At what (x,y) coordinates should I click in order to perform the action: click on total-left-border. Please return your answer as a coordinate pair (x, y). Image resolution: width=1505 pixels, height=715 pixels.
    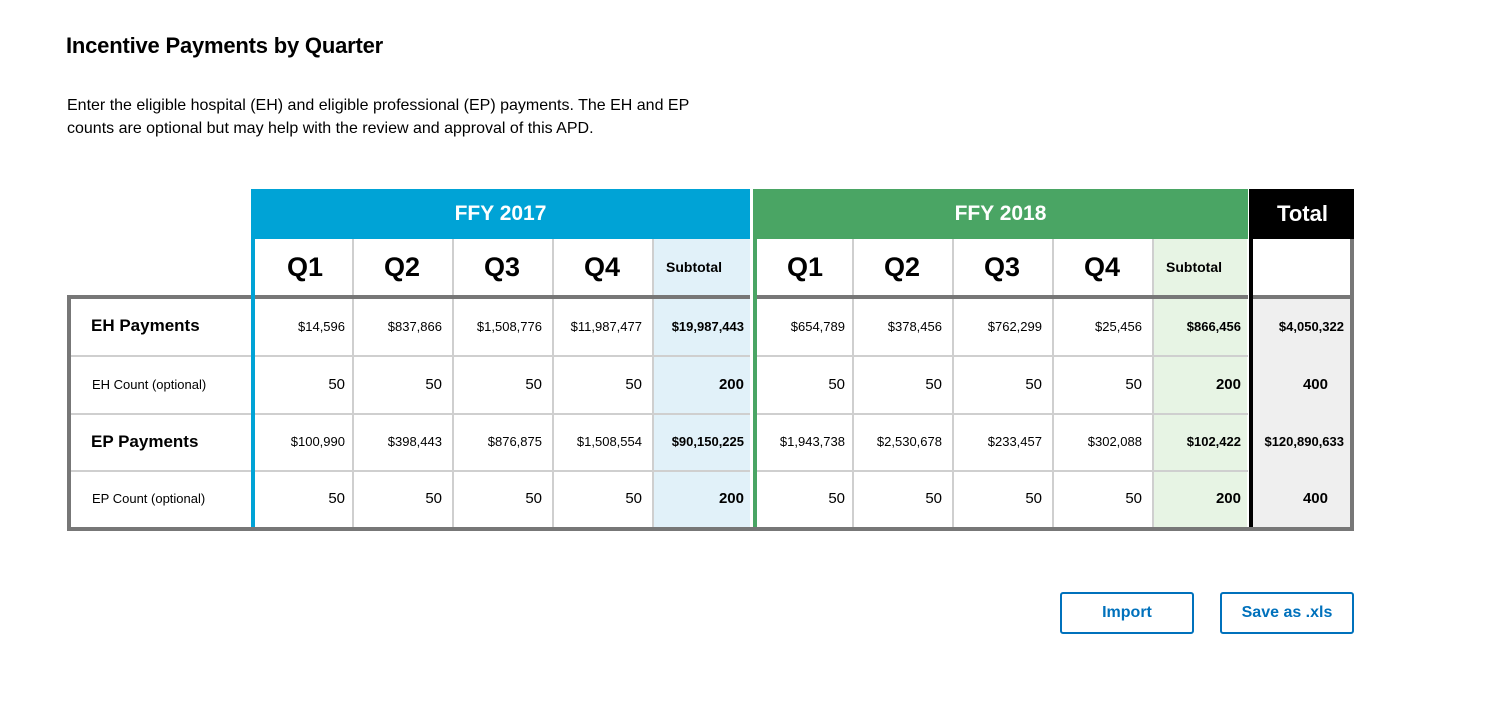
    Looking at the image, I should click on (1251, 358).